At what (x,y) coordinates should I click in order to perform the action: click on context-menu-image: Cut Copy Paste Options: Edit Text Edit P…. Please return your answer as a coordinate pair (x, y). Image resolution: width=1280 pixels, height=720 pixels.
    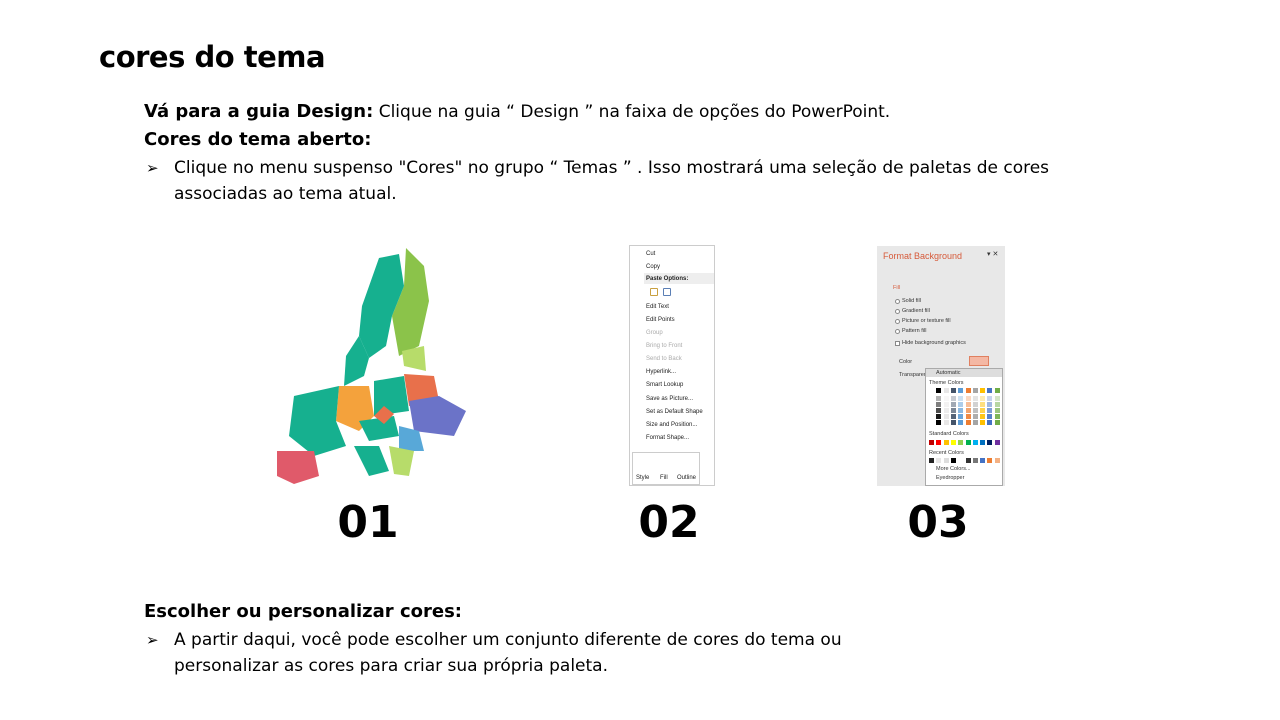
    Looking at the image, I should click on (672, 365).